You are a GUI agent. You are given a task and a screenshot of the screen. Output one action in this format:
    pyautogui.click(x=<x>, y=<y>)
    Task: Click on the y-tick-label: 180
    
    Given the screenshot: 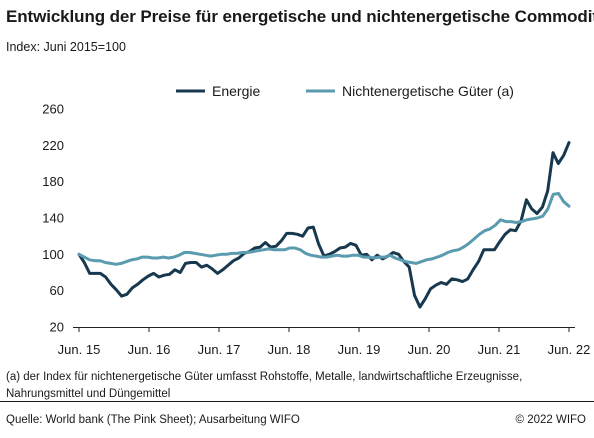 What is the action you would take?
    pyautogui.click(x=53, y=181)
    